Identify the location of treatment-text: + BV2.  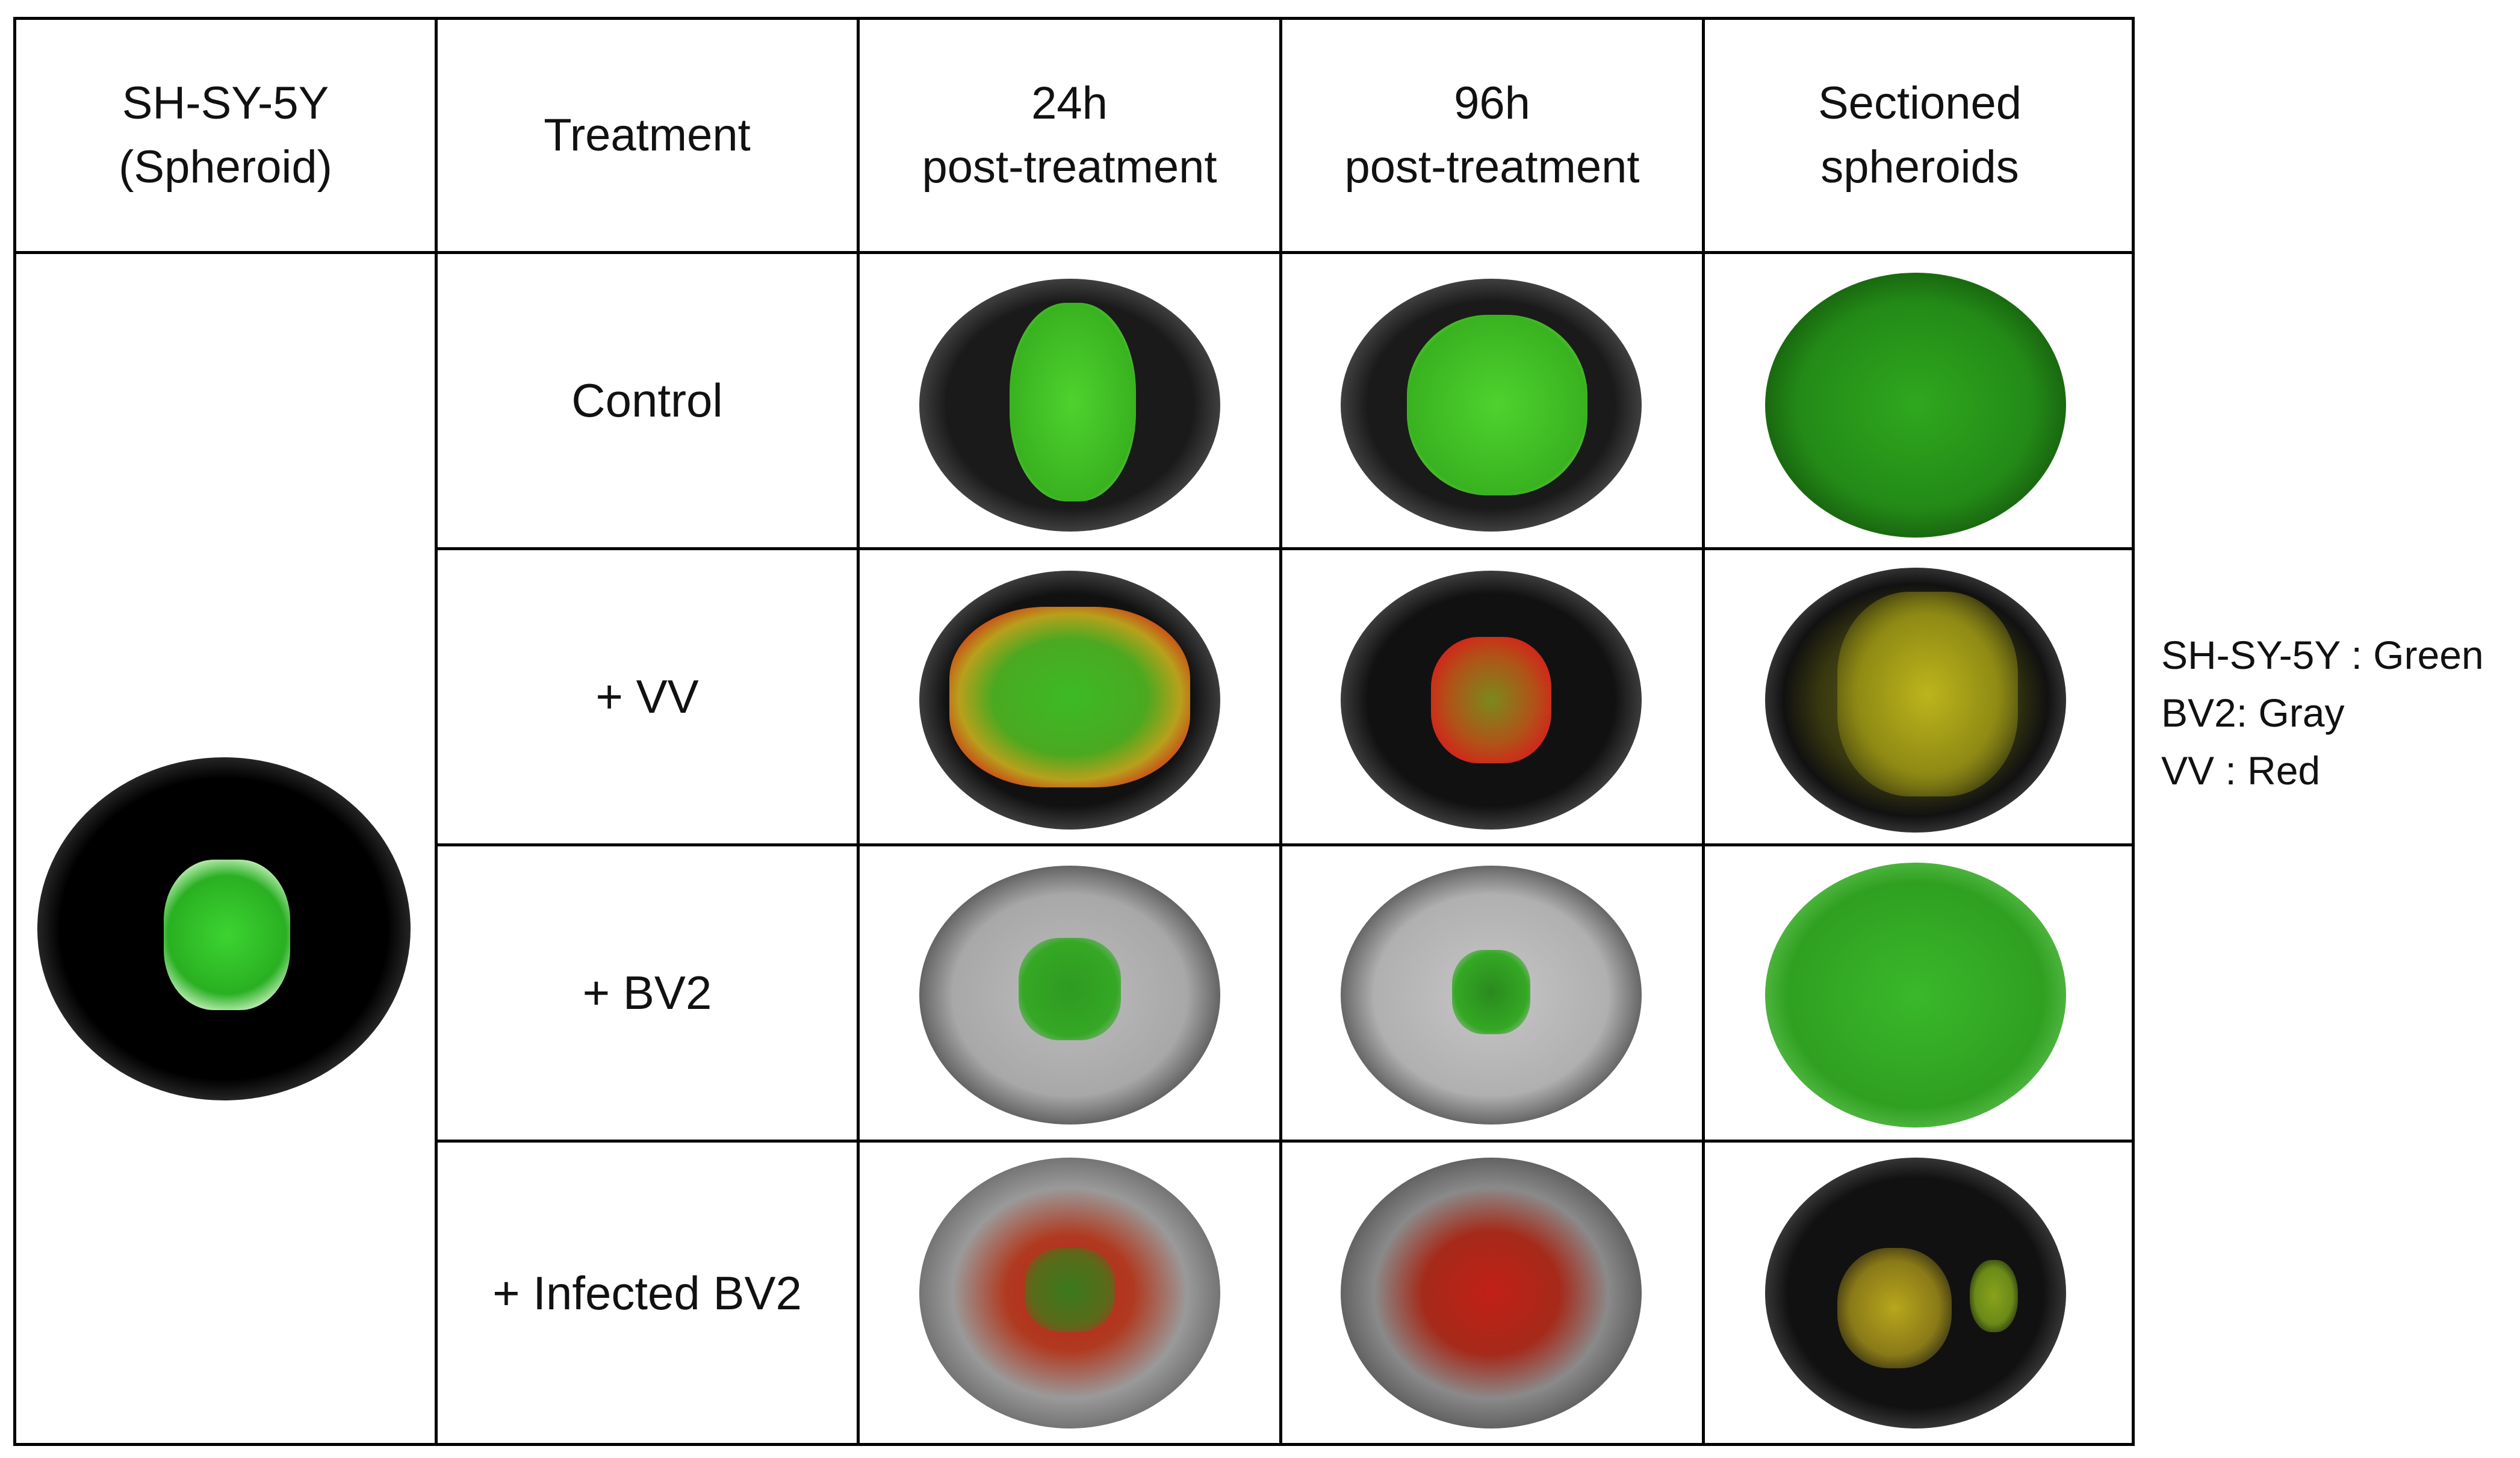
(647, 992).